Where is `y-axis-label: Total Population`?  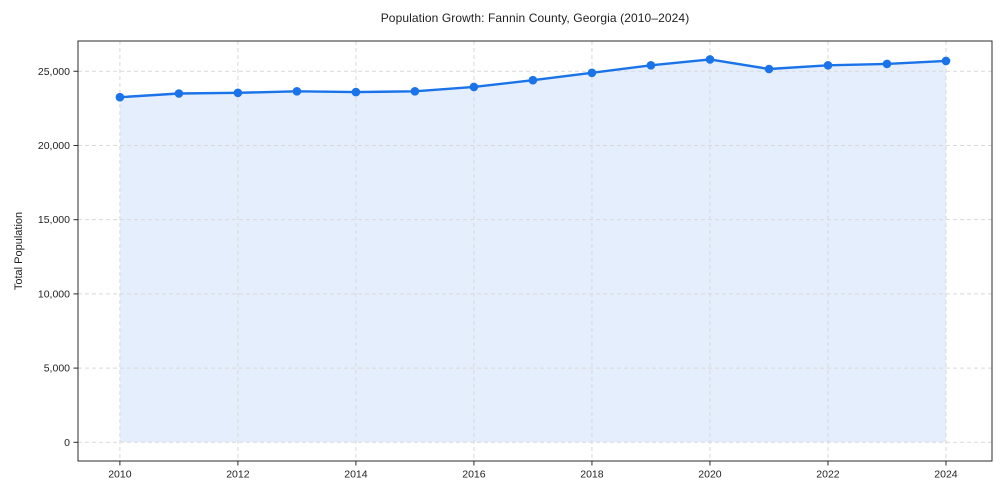 y-axis-label: Total Population is located at coordinates (19, 251).